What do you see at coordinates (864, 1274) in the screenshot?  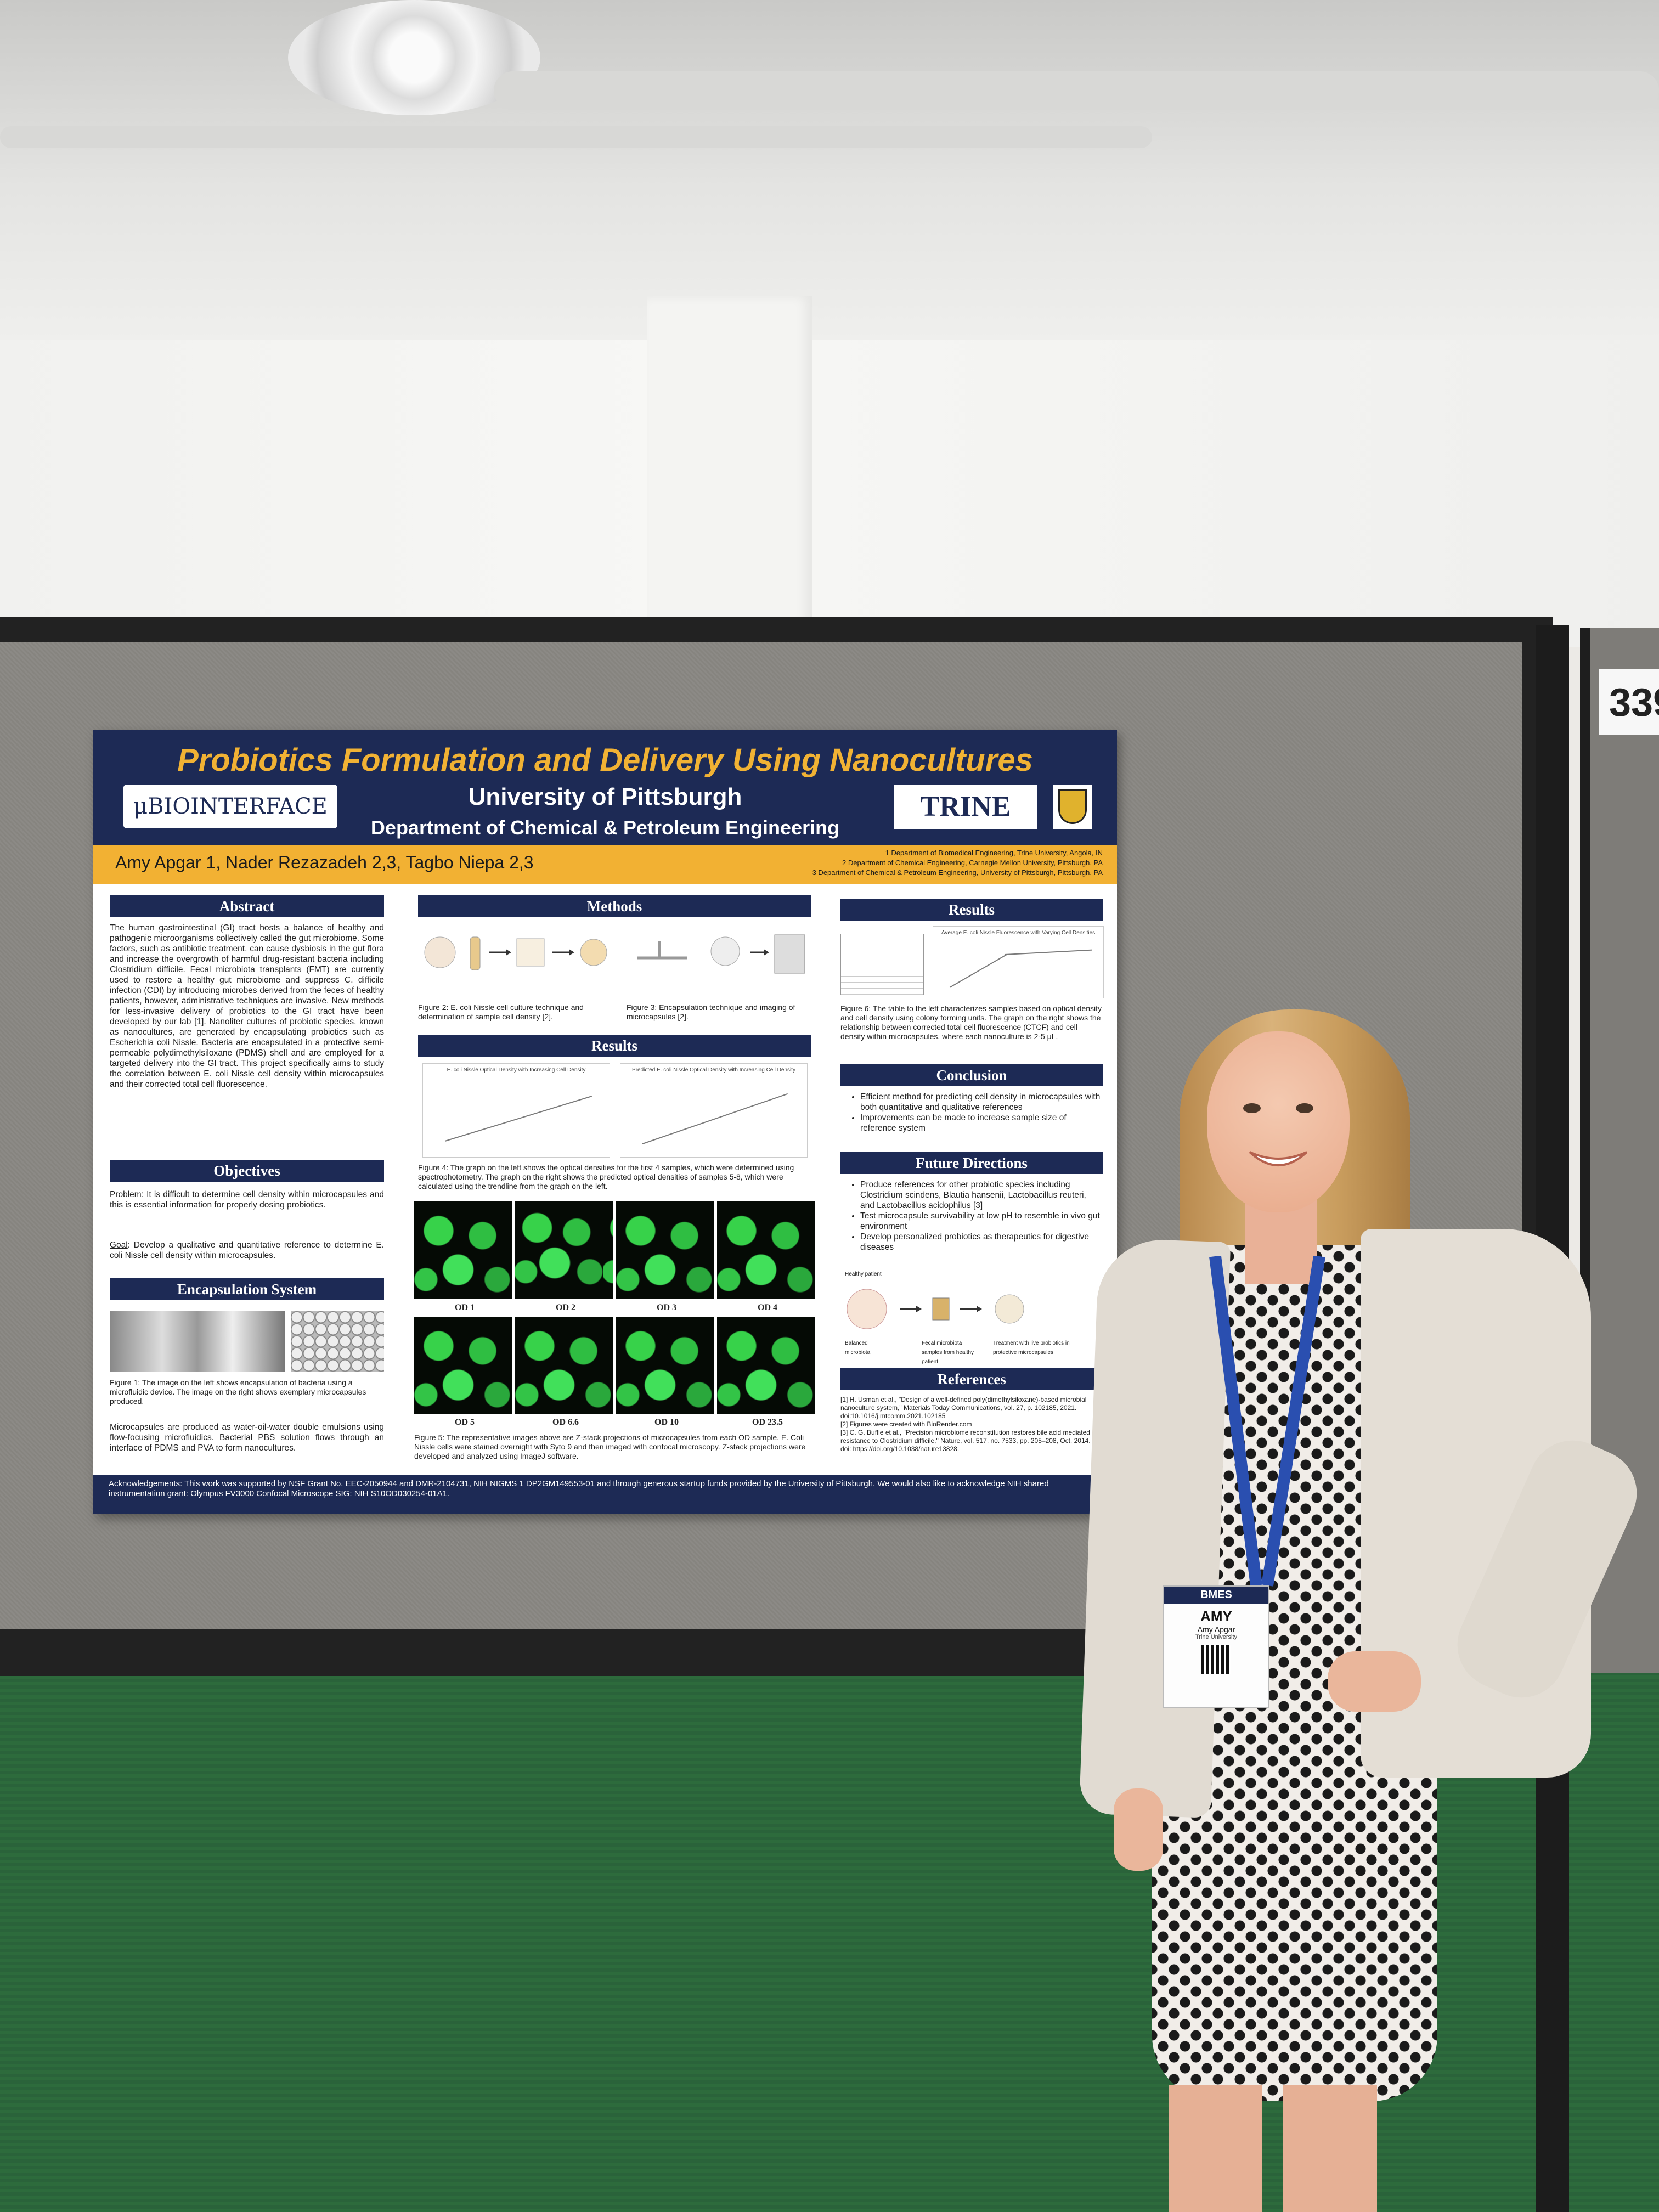 I see `fmt-label-healthy: Healthy patient` at bounding box center [864, 1274].